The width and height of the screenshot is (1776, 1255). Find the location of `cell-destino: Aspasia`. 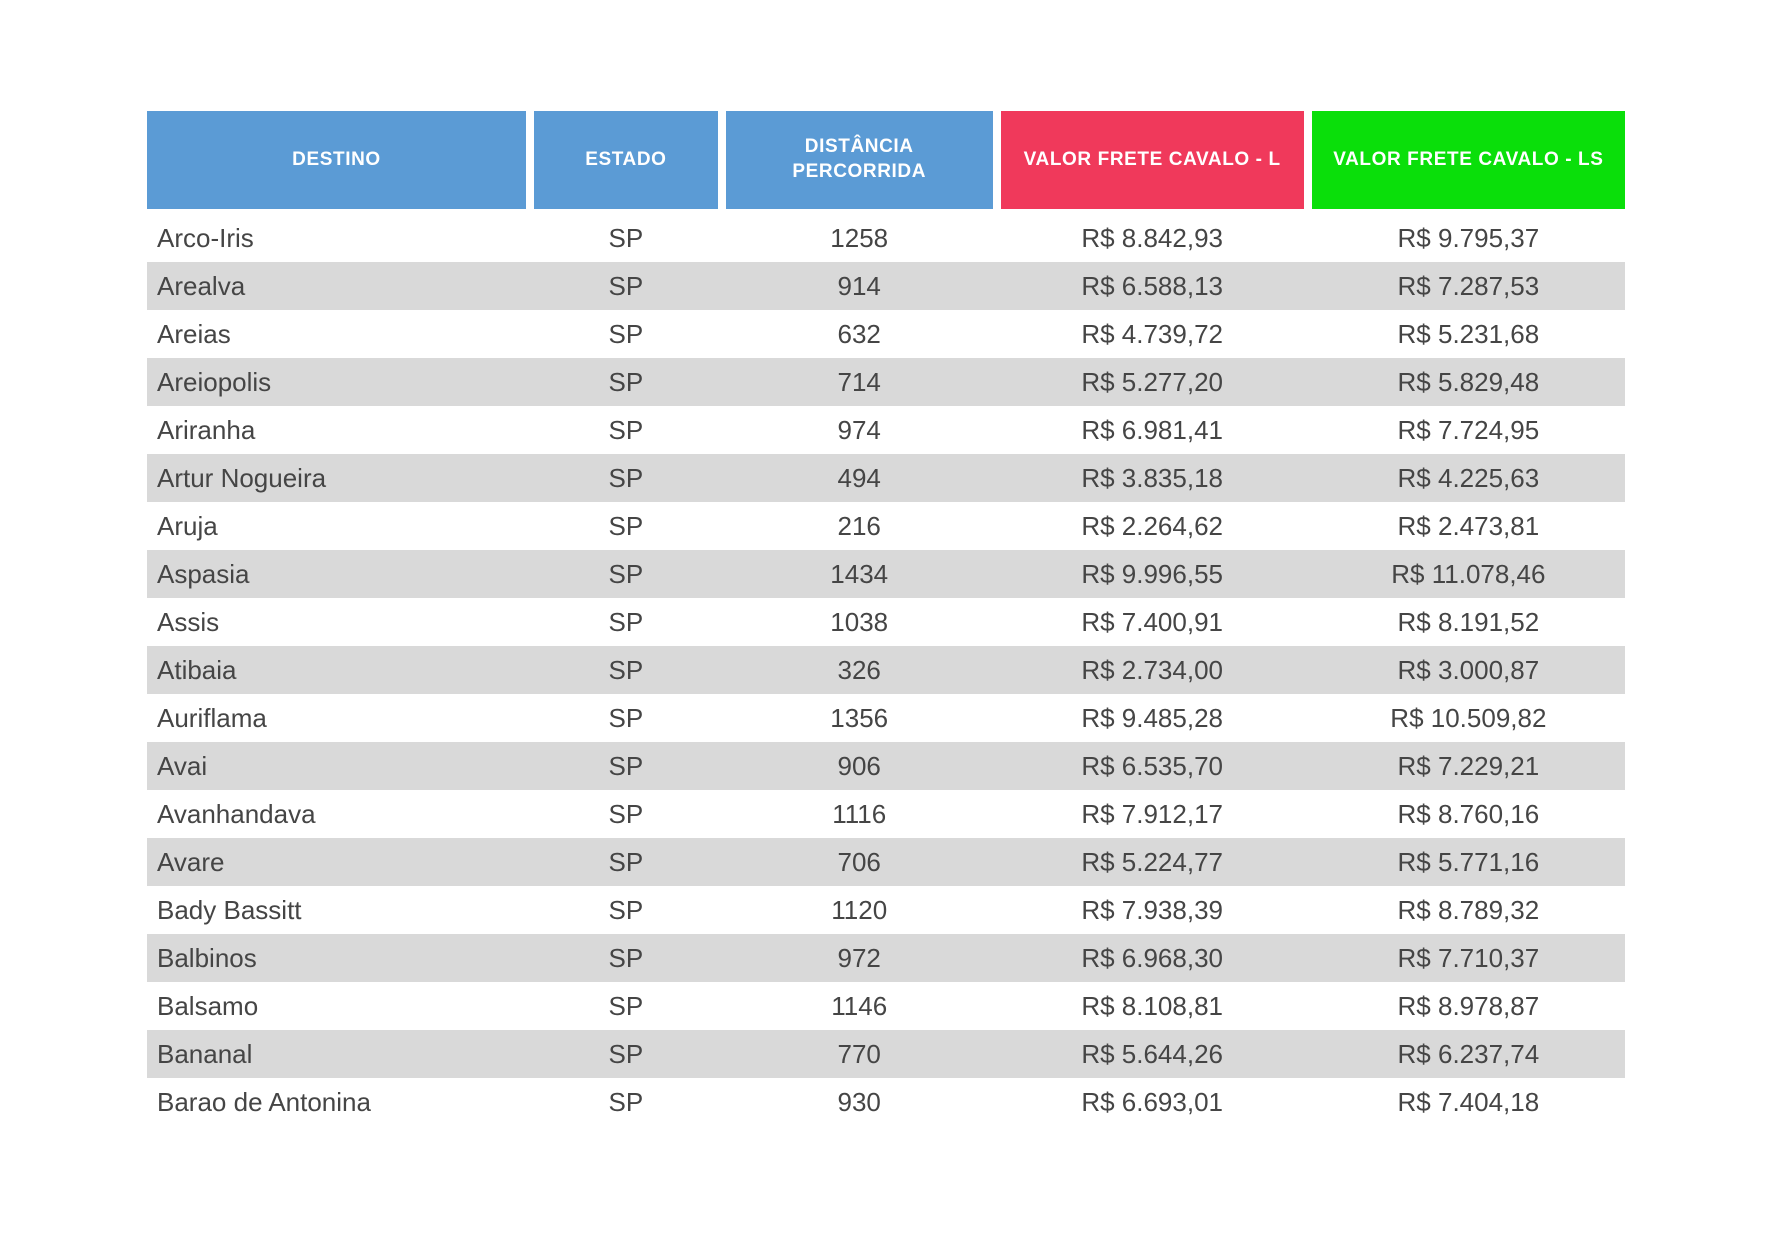

cell-destino: Aspasia is located at coordinates (203, 573).